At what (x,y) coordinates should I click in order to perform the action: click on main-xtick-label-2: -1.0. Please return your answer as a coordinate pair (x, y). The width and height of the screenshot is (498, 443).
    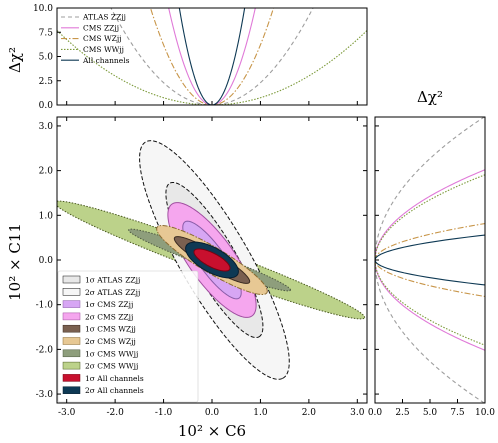
    Looking at the image, I should click on (164, 413).